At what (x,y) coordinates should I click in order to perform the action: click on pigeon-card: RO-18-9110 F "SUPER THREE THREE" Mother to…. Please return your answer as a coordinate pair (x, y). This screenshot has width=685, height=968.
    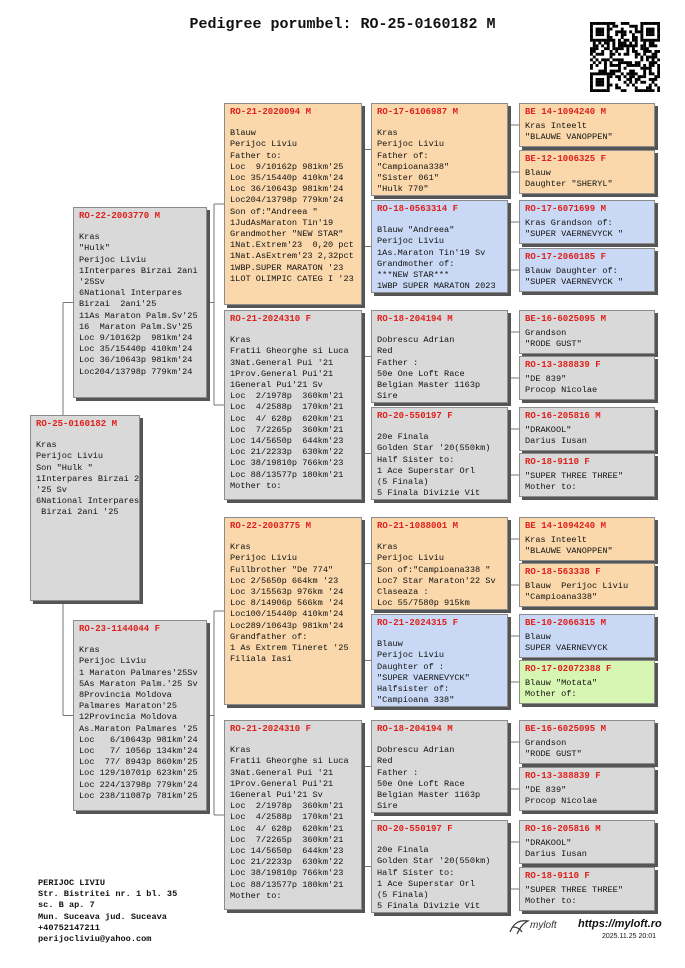
    Looking at the image, I should click on (587, 889).